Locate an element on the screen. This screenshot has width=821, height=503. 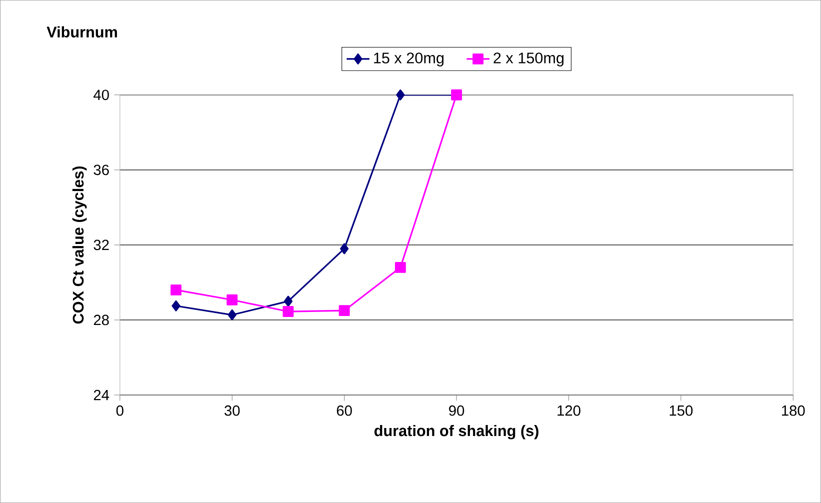
x-tick-label: 90 is located at coordinates (456, 410).